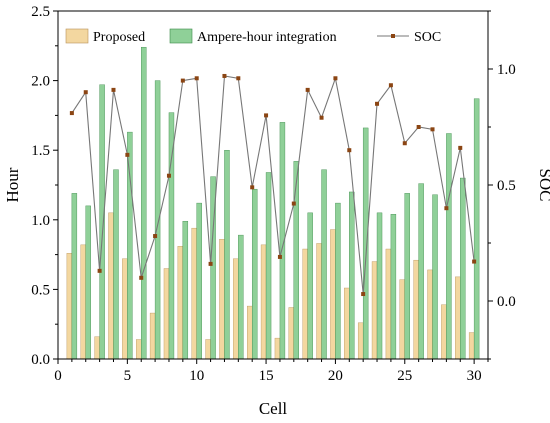 The width and height of the screenshot is (550, 423). What do you see at coordinates (196, 376) in the screenshot?
I see `x-tick-label-10: 10` at bounding box center [196, 376].